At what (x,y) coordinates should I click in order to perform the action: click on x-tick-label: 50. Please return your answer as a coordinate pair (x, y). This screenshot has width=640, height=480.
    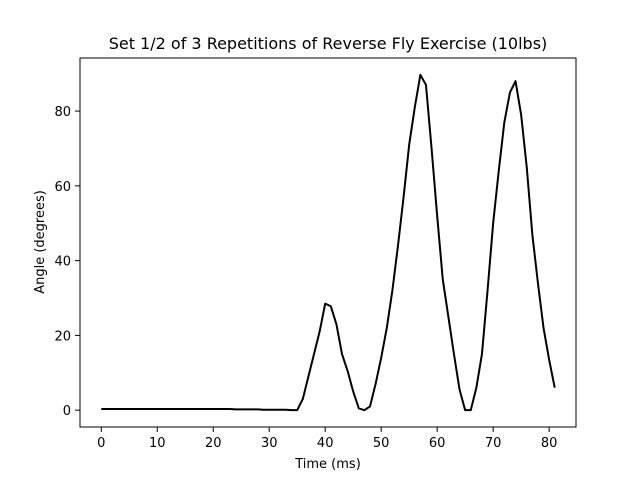
    Looking at the image, I should click on (381, 443).